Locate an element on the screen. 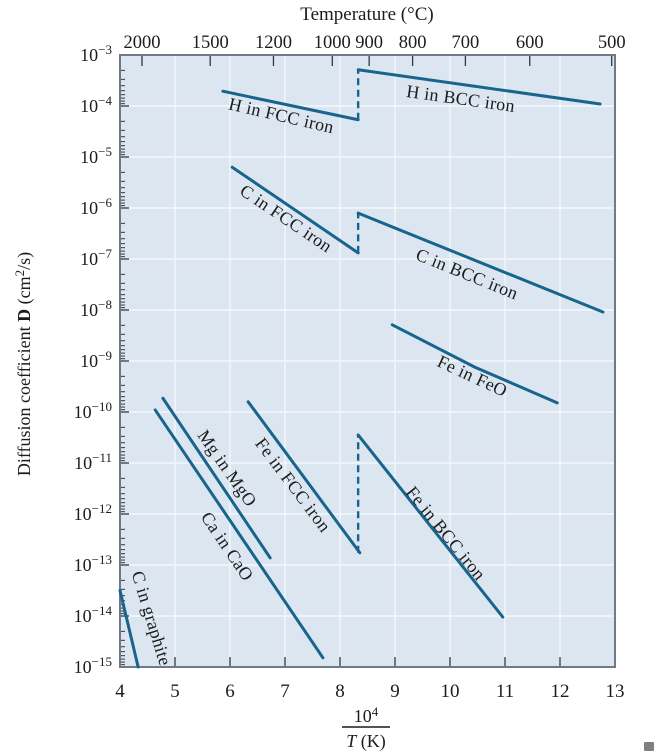 This screenshot has height=754, width=655. x-axis-title: 104 T (K) is located at coordinates (366, 728).